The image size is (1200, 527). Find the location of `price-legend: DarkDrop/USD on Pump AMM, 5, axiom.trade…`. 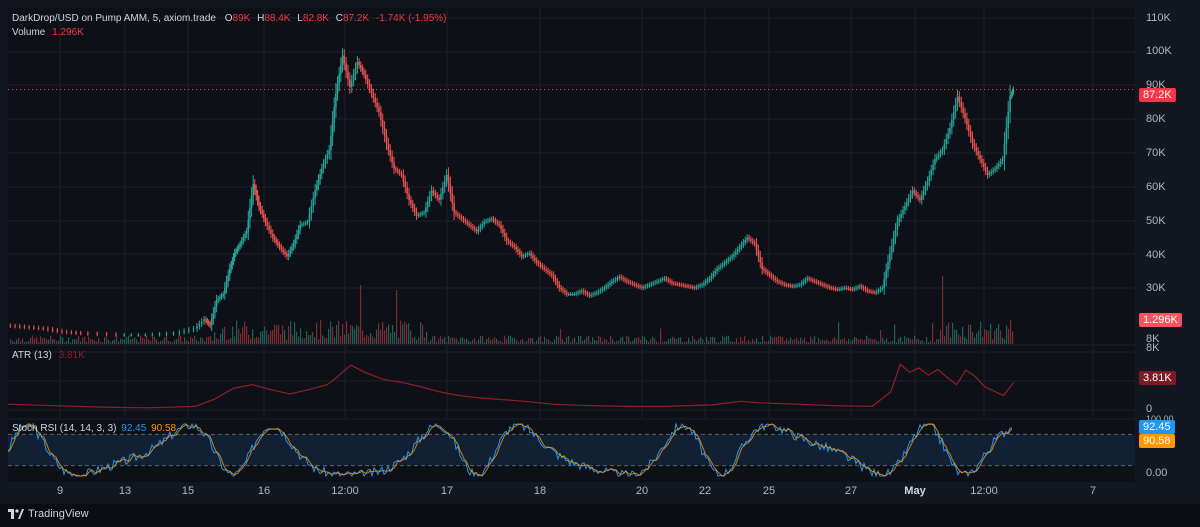

price-legend: DarkDrop/USD on Pump AMM, 5, axiom.trade… is located at coordinates (229, 18).